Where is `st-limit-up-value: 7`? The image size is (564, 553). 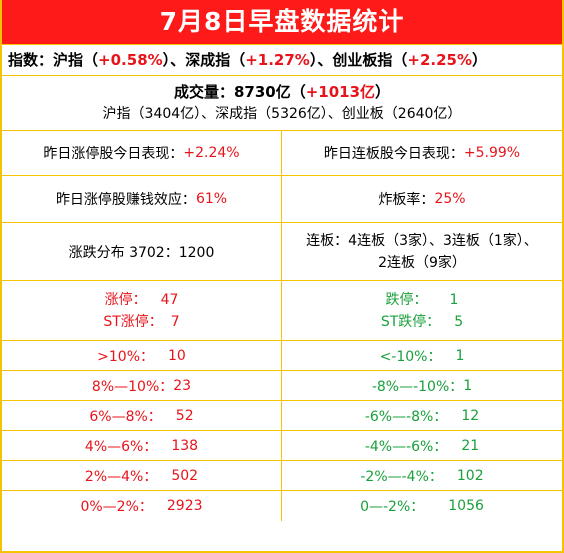
st-limit-up-value: 7 is located at coordinates (175, 321).